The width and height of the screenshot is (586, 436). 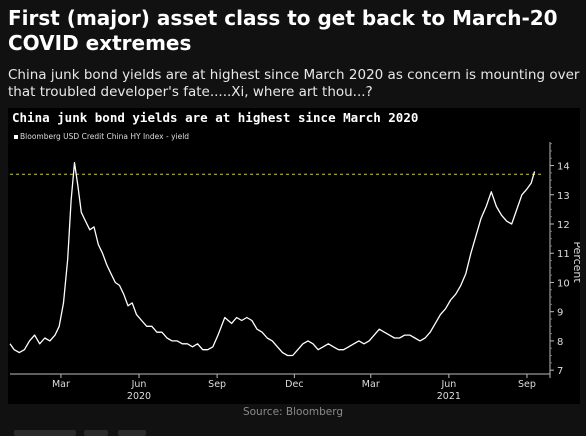 I want to click on y-tick-label: 12, so click(x=563, y=225).